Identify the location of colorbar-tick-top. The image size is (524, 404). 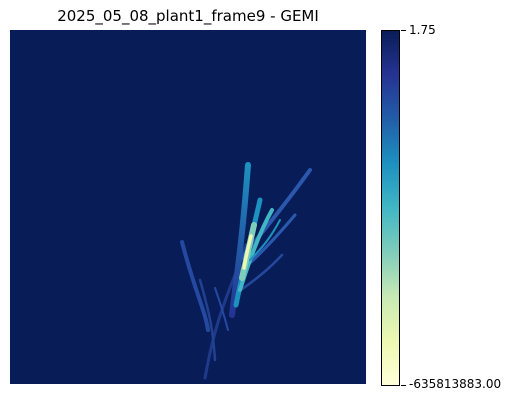
(403, 30).